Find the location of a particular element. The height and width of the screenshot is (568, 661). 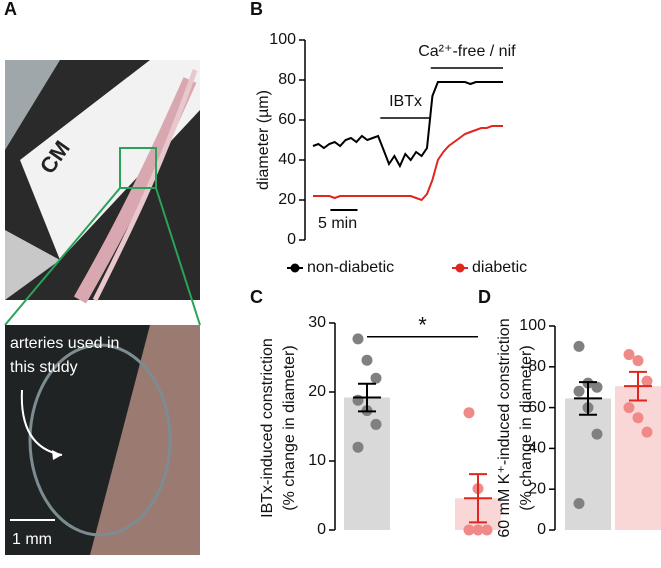

y-tick-label: 10 is located at coordinates (317, 460).